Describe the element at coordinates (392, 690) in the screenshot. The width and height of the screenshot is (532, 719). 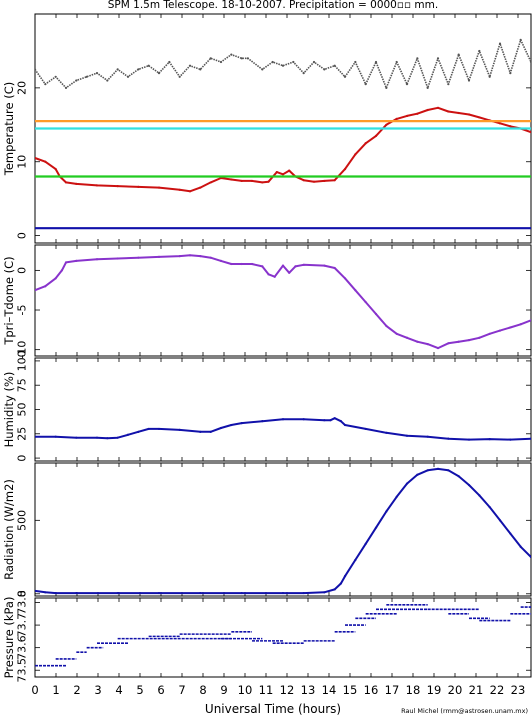
I see `x-tick-label: 17` at that location.